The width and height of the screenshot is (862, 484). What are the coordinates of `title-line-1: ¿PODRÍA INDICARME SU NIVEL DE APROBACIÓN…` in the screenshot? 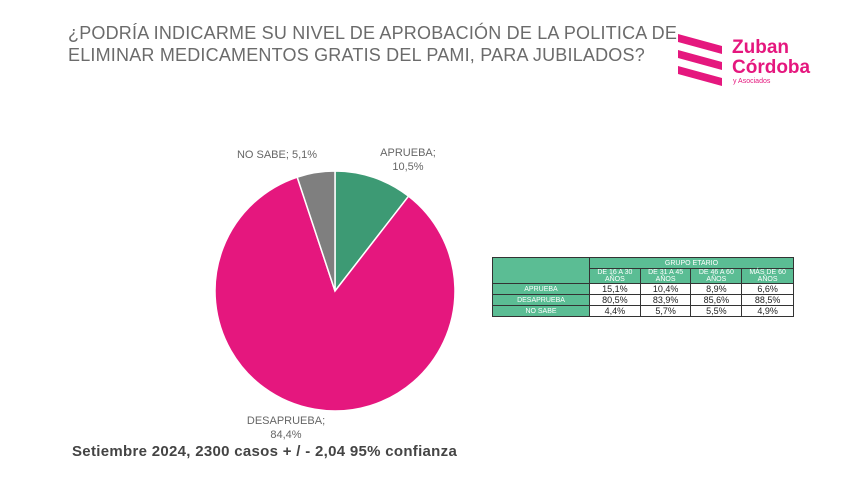 It's located at (373, 33).